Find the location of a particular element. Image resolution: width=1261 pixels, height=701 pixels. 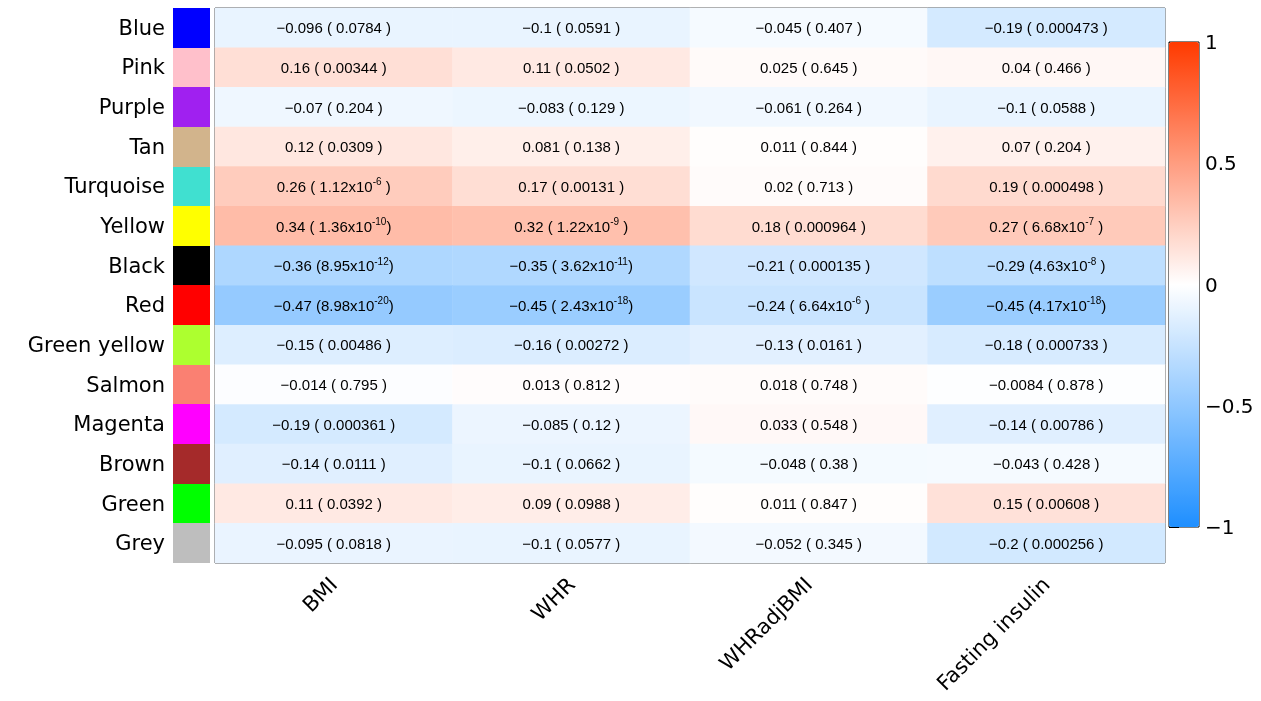

data-label: −0.083 ( 0.129 ) is located at coordinates (571, 107).